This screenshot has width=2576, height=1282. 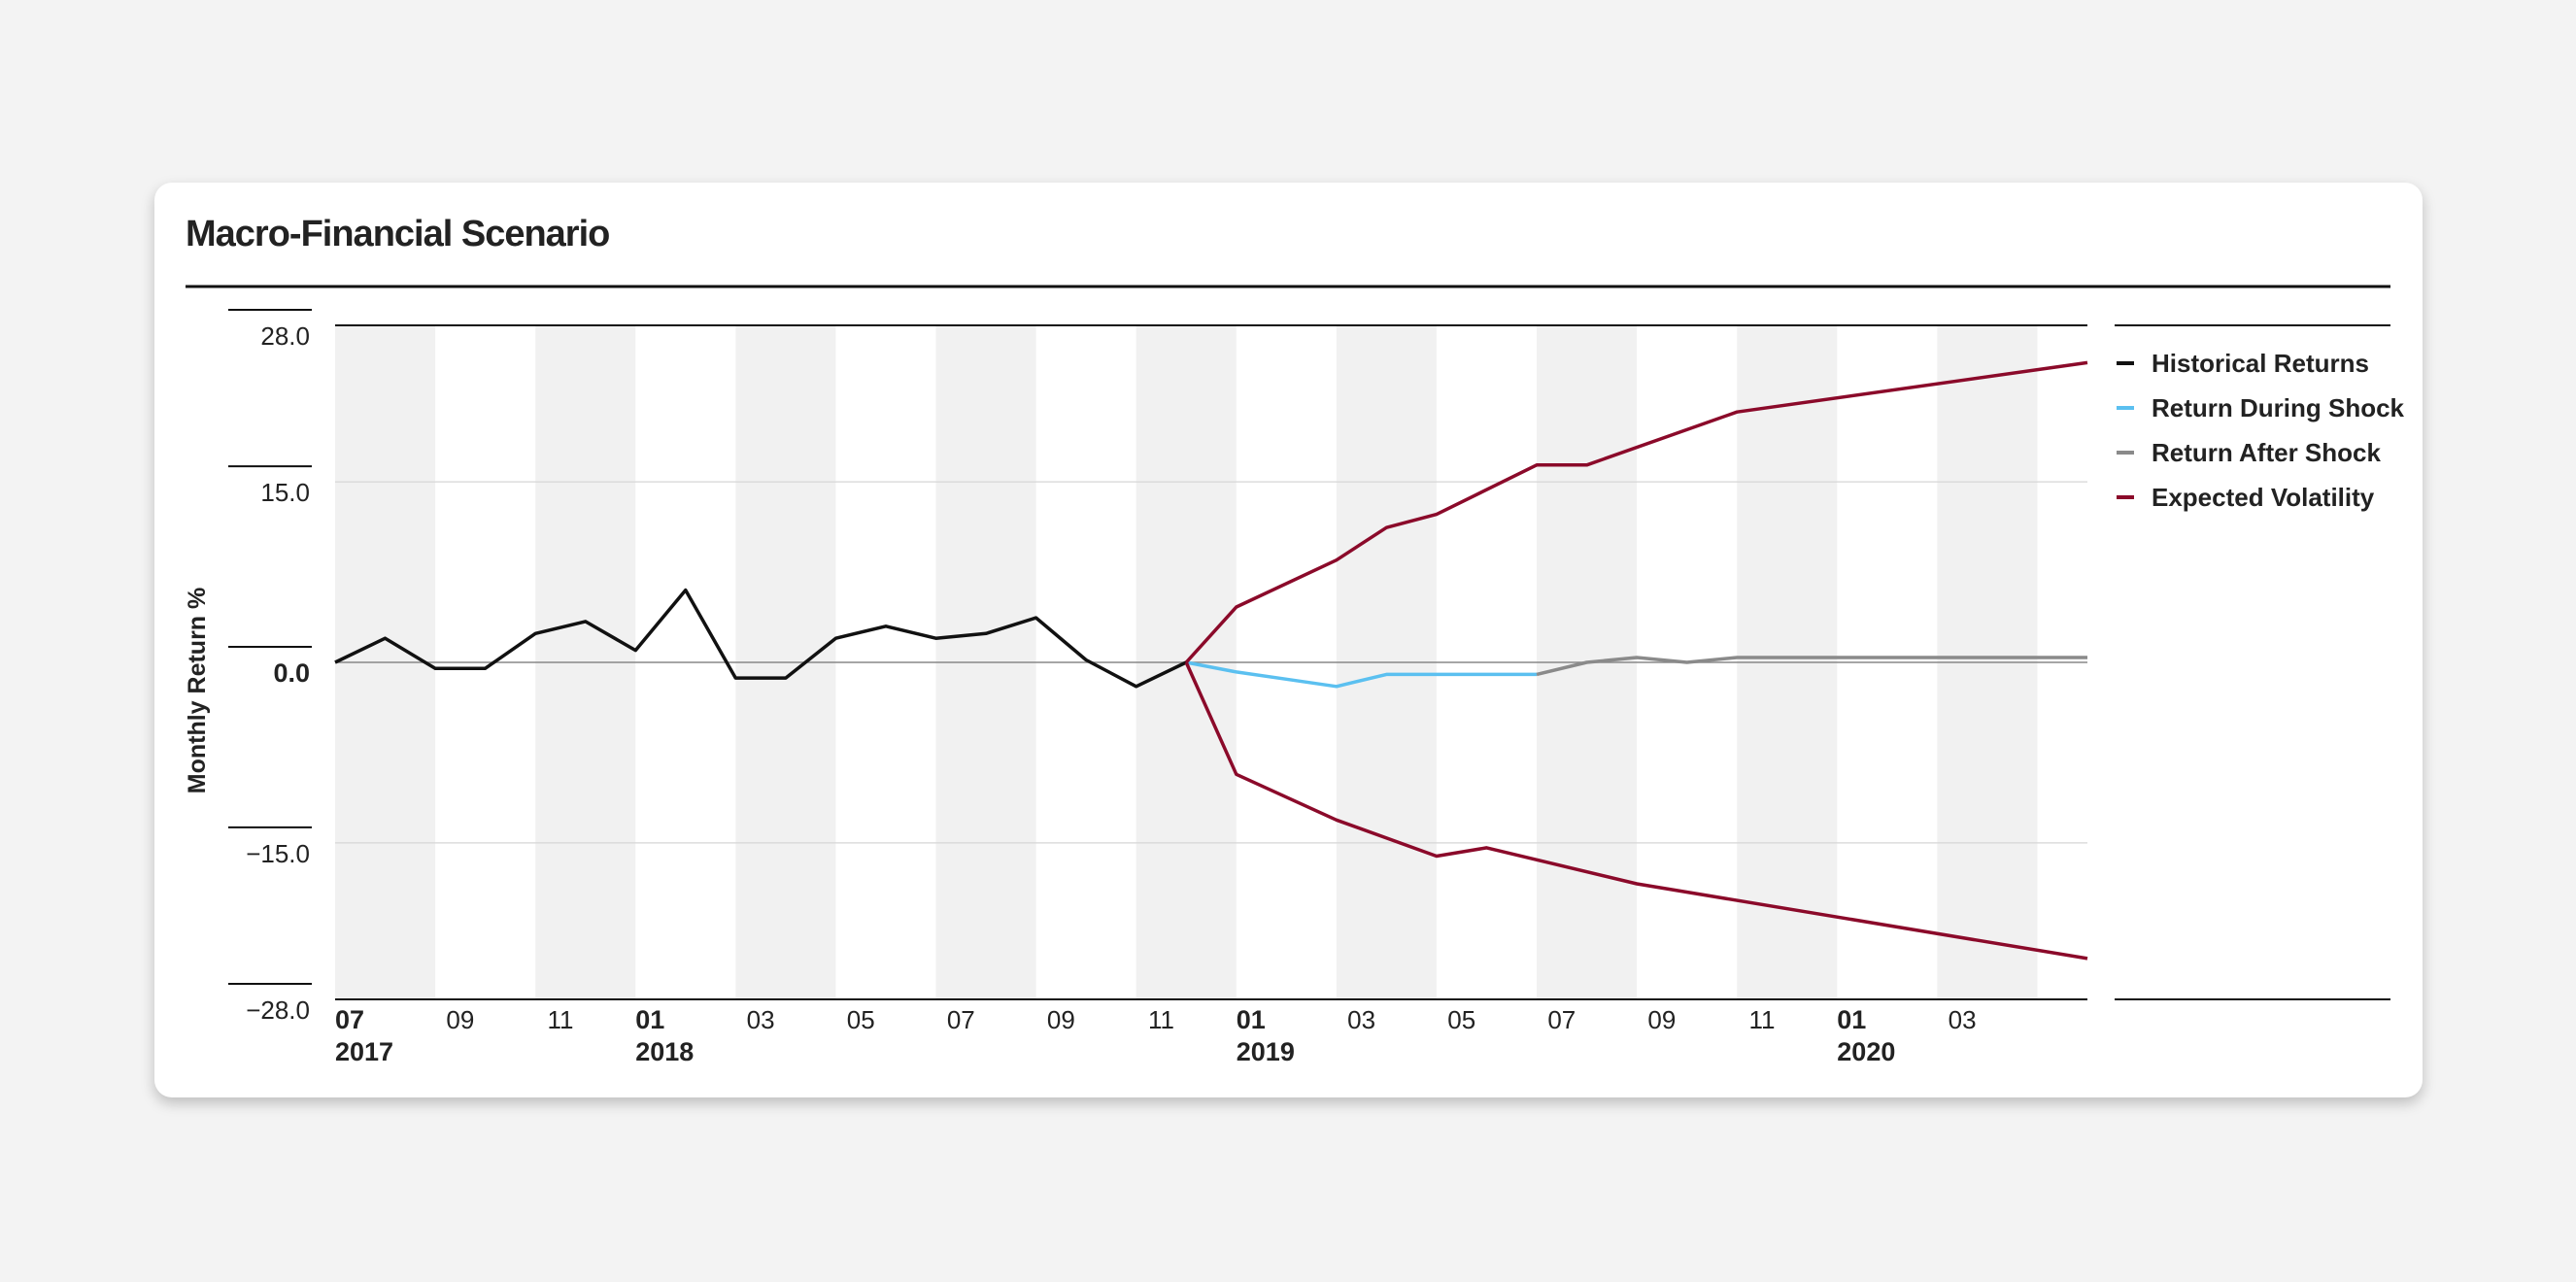 I want to click on chart-title: Macro-Financial Scenario, so click(x=397, y=234).